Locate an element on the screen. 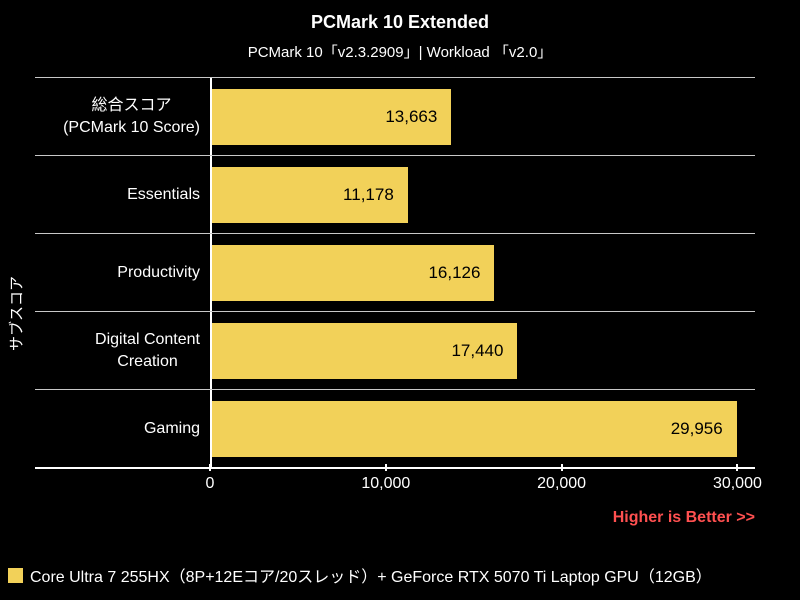 The width and height of the screenshot is (800, 600). bar-value-label: 13,663 is located at coordinates (411, 116).